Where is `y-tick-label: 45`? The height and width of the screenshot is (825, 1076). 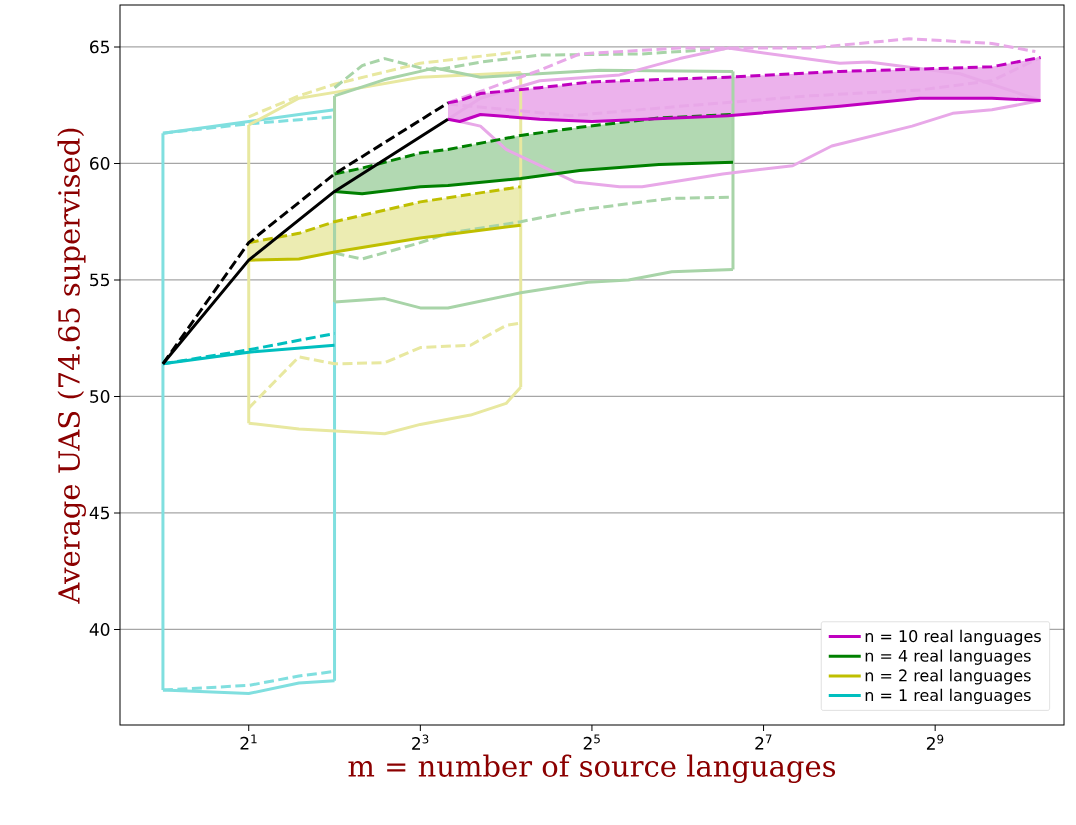
y-tick-label: 45 is located at coordinates (99, 513).